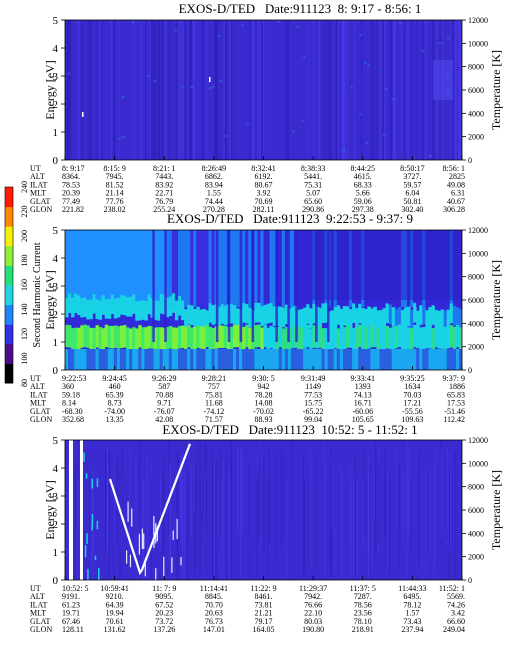 The width and height of the screenshot is (505, 649). Describe the element at coordinates (56, 259) in the screenshot. I see `y-tick-label: 4` at that location.